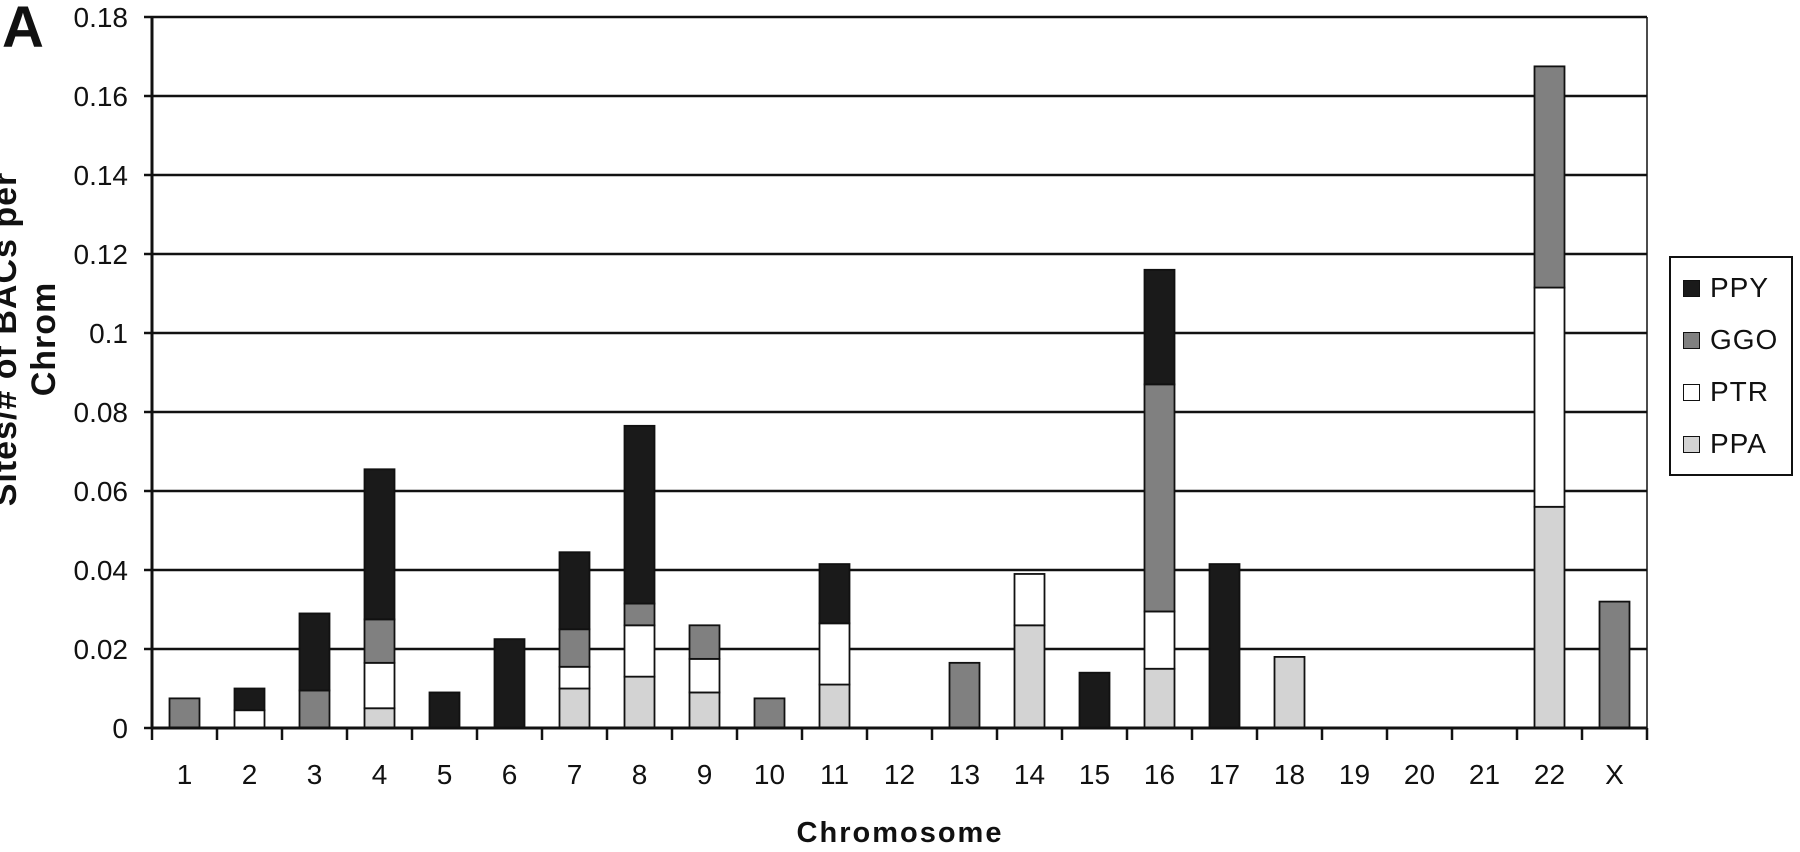  What do you see at coordinates (1691, 340) in the screenshot?
I see `legend-swatch-ggo` at bounding box center [1691, 340].